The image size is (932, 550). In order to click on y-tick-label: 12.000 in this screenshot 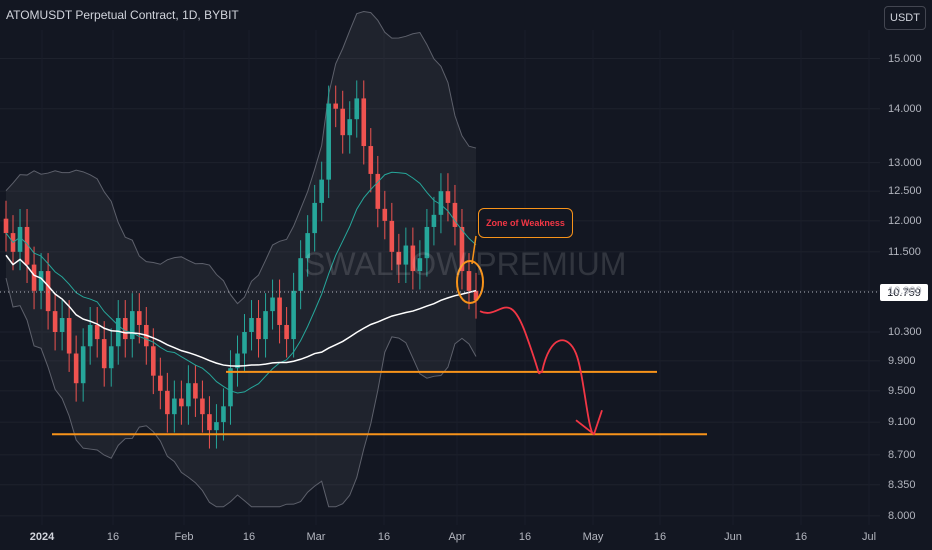, I will do `click(905, 220)`.